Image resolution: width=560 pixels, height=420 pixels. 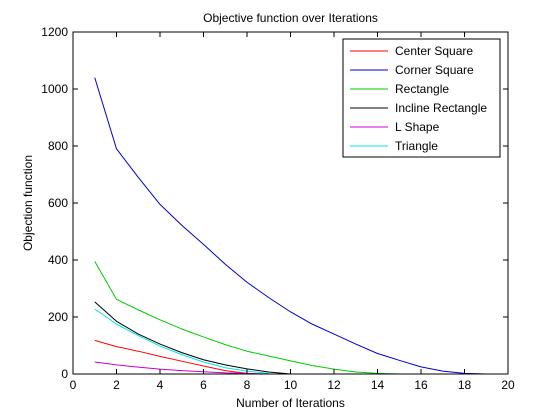 What do you see at coordinates (508, 385) in the screenshot?
I see `x-tick-label: 20` at bounding box center [508, 385].